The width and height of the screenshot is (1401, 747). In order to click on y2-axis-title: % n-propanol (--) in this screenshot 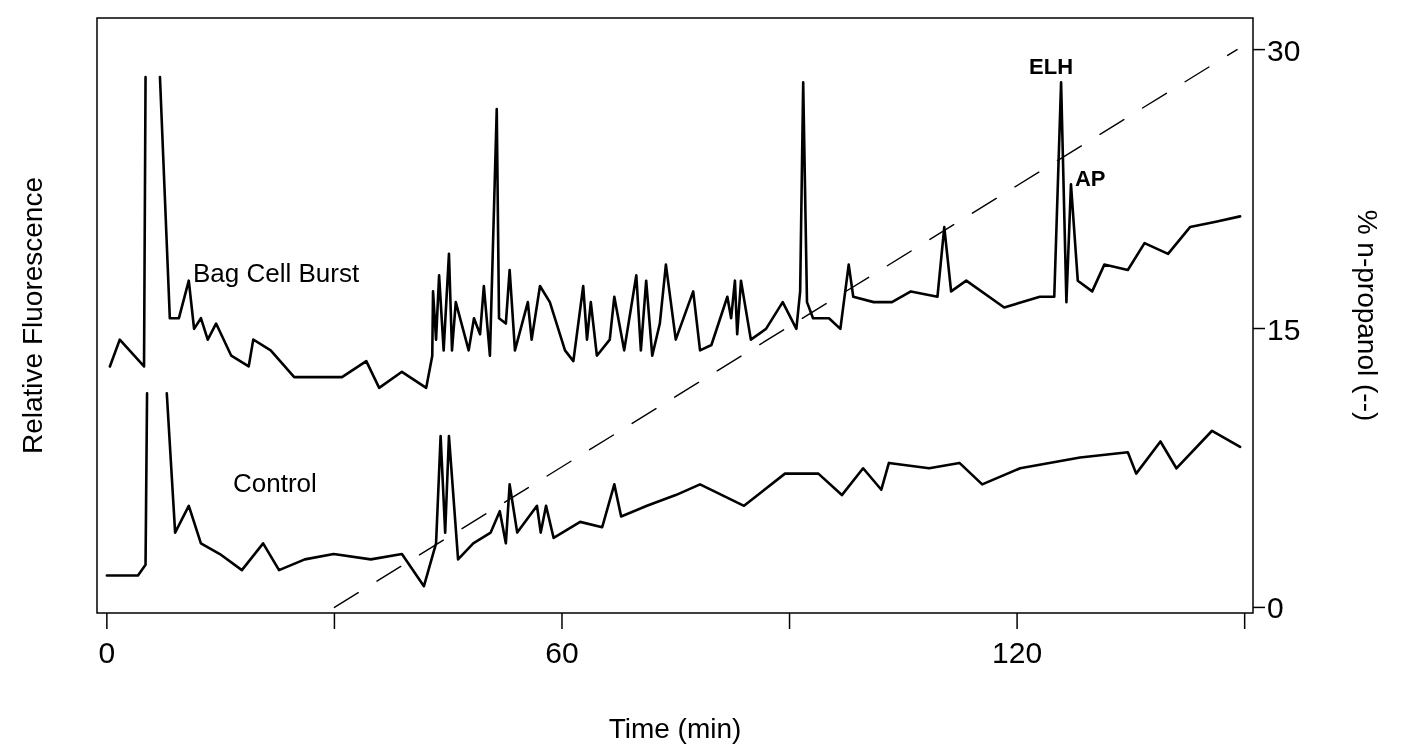, I will do `click(1367, 315)`.